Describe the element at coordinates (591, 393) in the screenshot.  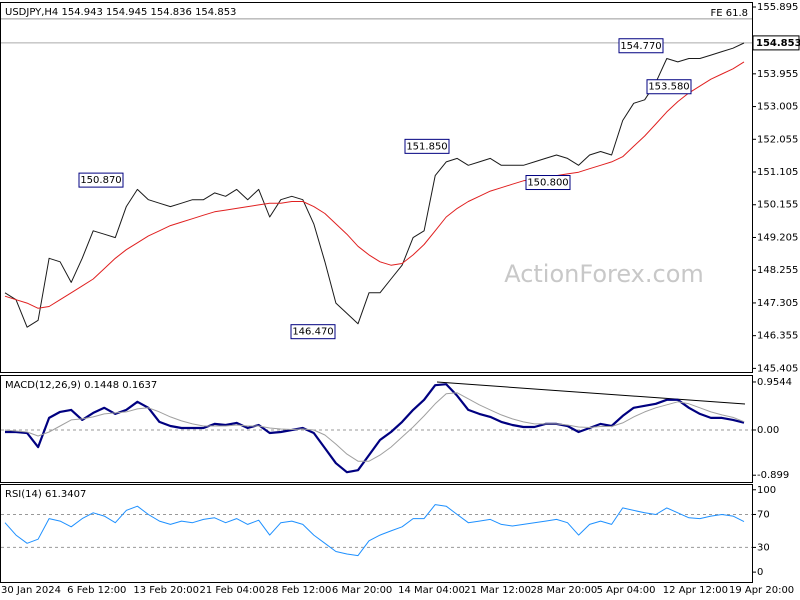
I see `macd-trendline` at that location.